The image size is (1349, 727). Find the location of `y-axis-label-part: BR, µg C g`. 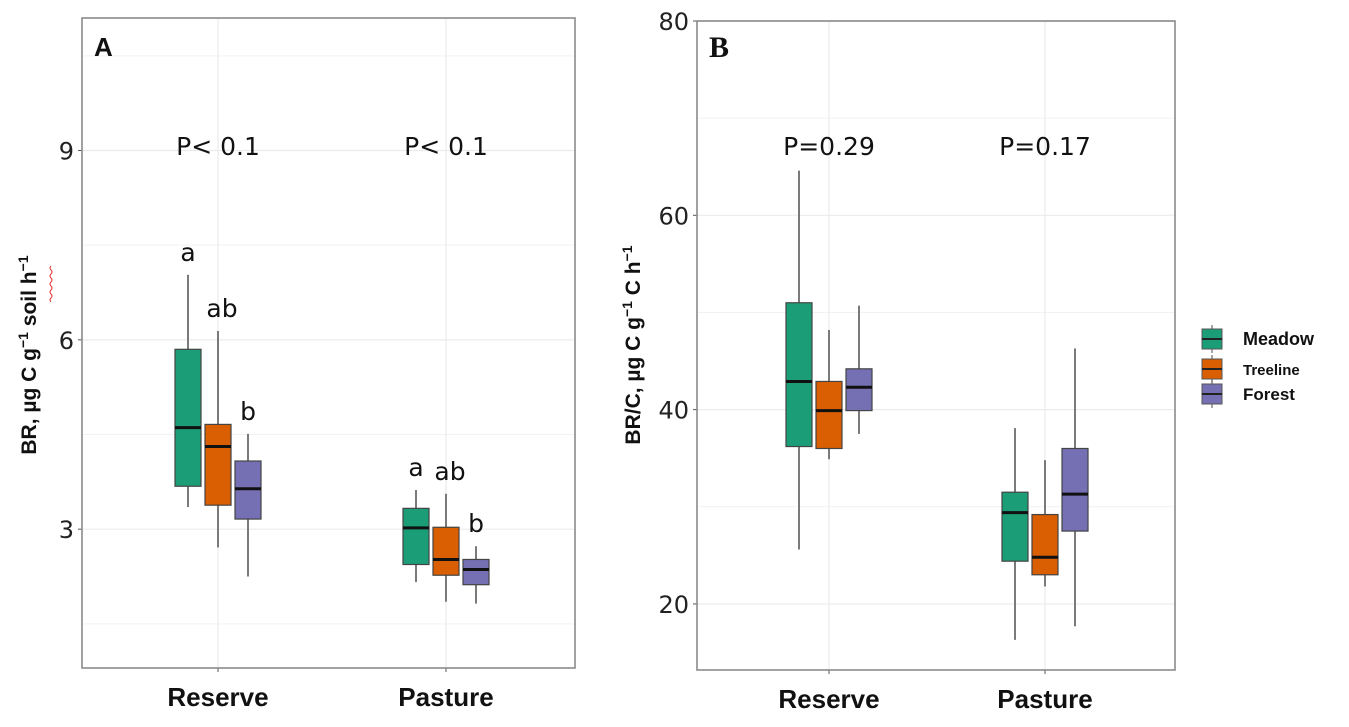

y-axis-label-part: BR, µg C g is located at coordinates (29, 401).